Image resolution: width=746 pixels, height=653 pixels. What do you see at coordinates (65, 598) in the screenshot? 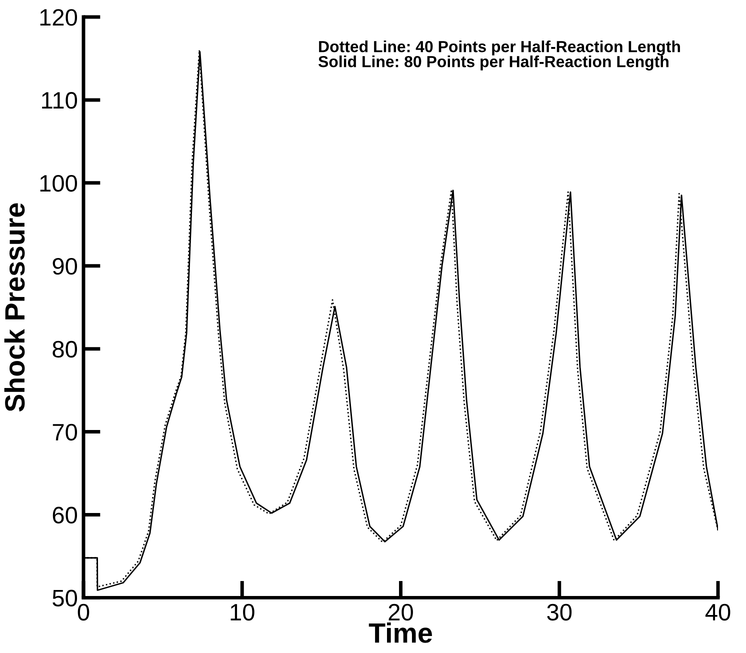
I see `y-tick-label: 50` at bounding box center [65, 598].